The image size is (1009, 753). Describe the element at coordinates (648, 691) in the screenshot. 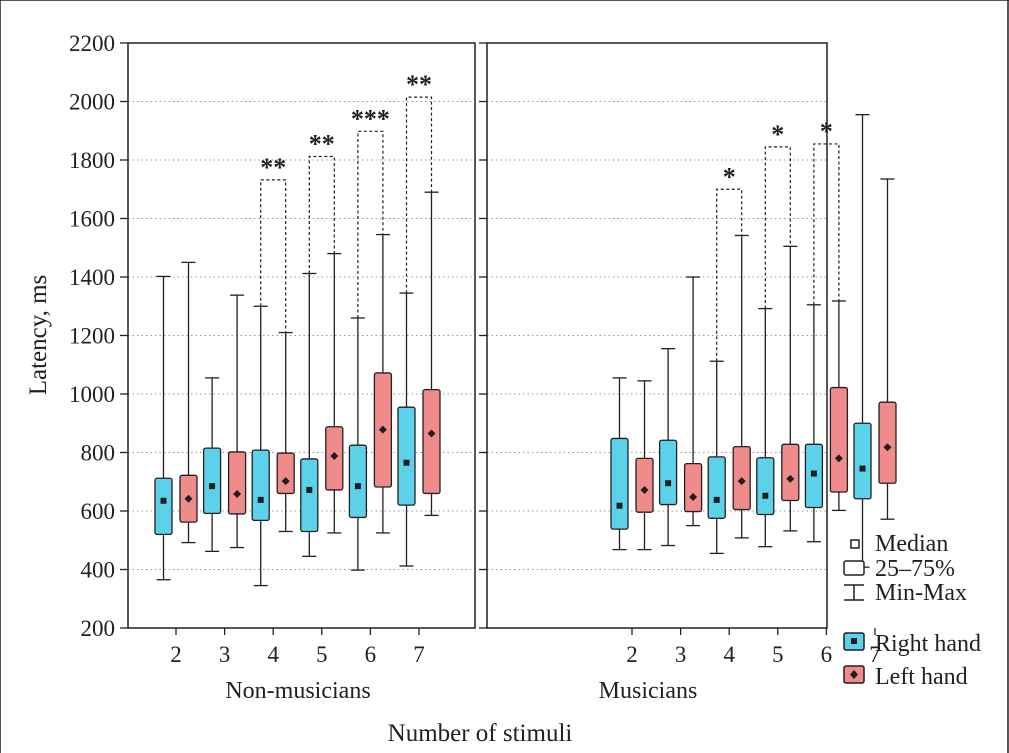

I see `panel-label-musicians: Musicians` at that location.